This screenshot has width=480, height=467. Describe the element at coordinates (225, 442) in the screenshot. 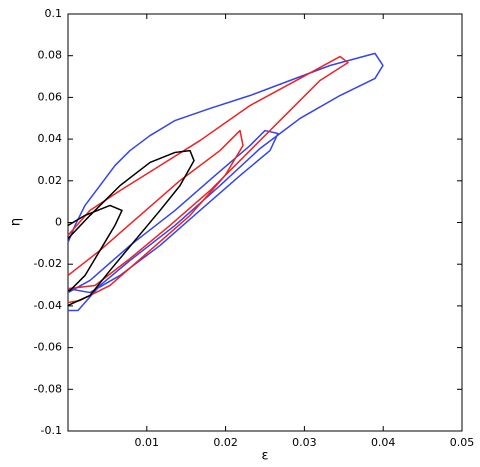

I see `x-tick-label: 0.02` at that location.